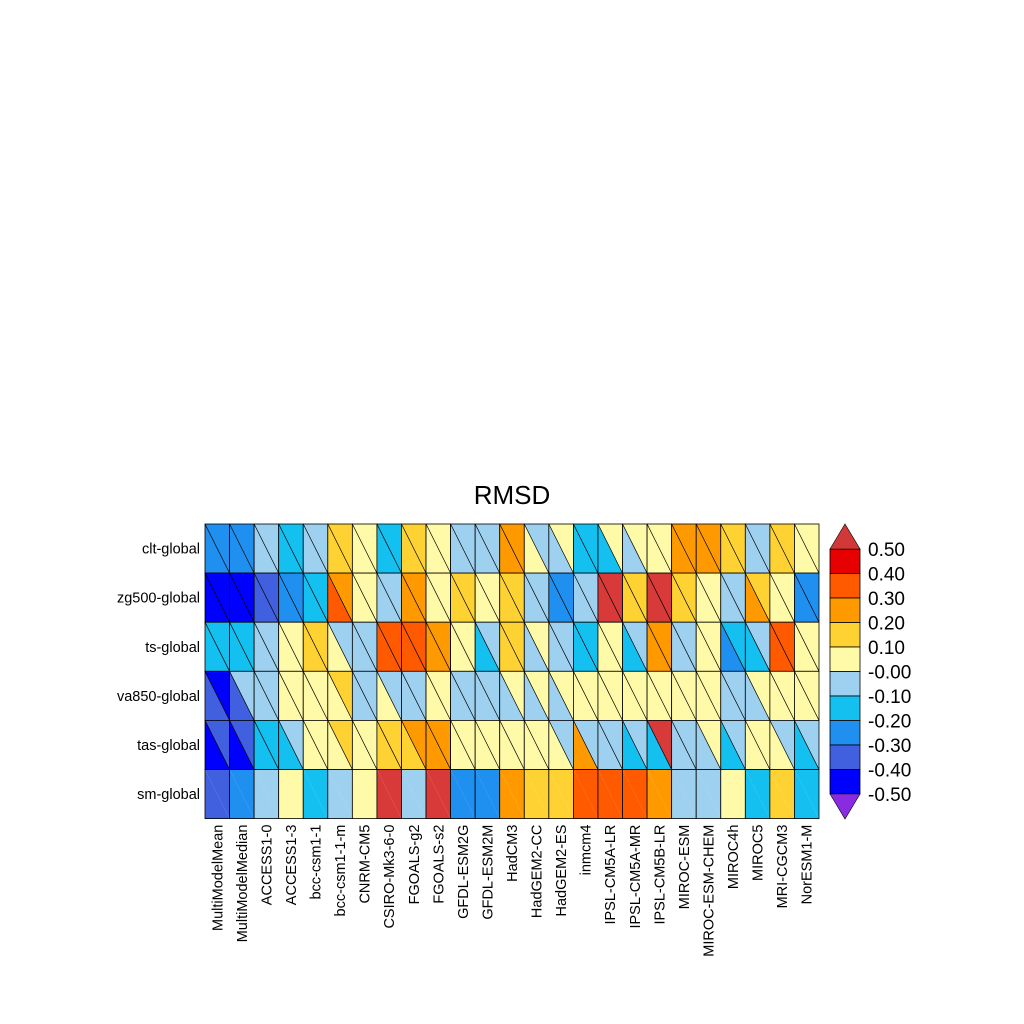 This screenshot has height=1024, width=1024. Describe the element at coordinates (636, 877) in the screenshot. I see `column-label: IPSL-CM5A-MR` at that location.